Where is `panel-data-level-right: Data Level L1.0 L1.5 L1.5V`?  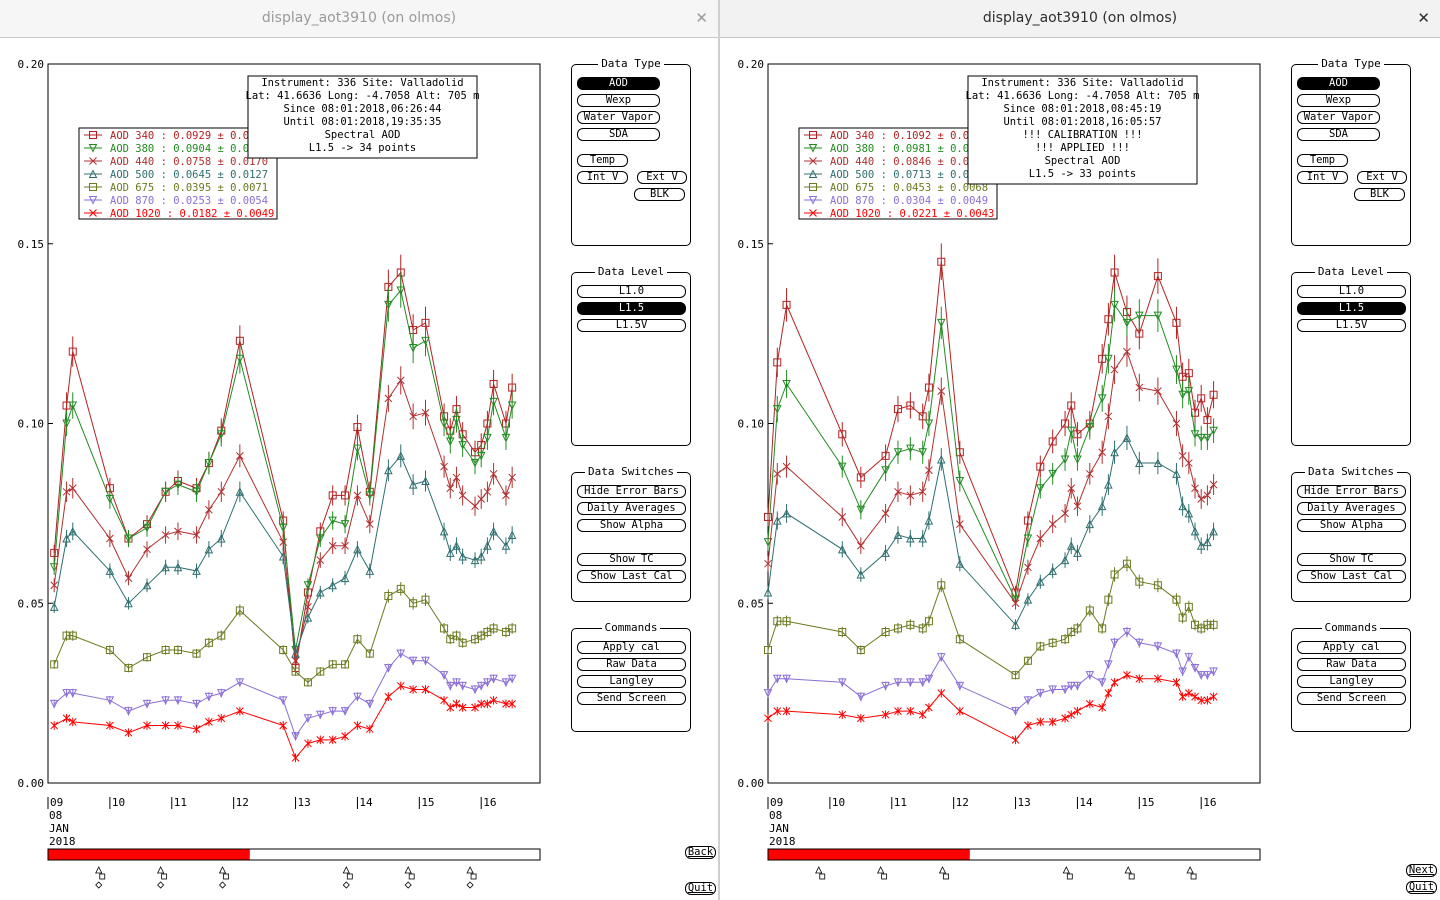 panel-data-level-right: Data Level L1.0 L1.5 L1.5V is located at coordinates (1351, 355).